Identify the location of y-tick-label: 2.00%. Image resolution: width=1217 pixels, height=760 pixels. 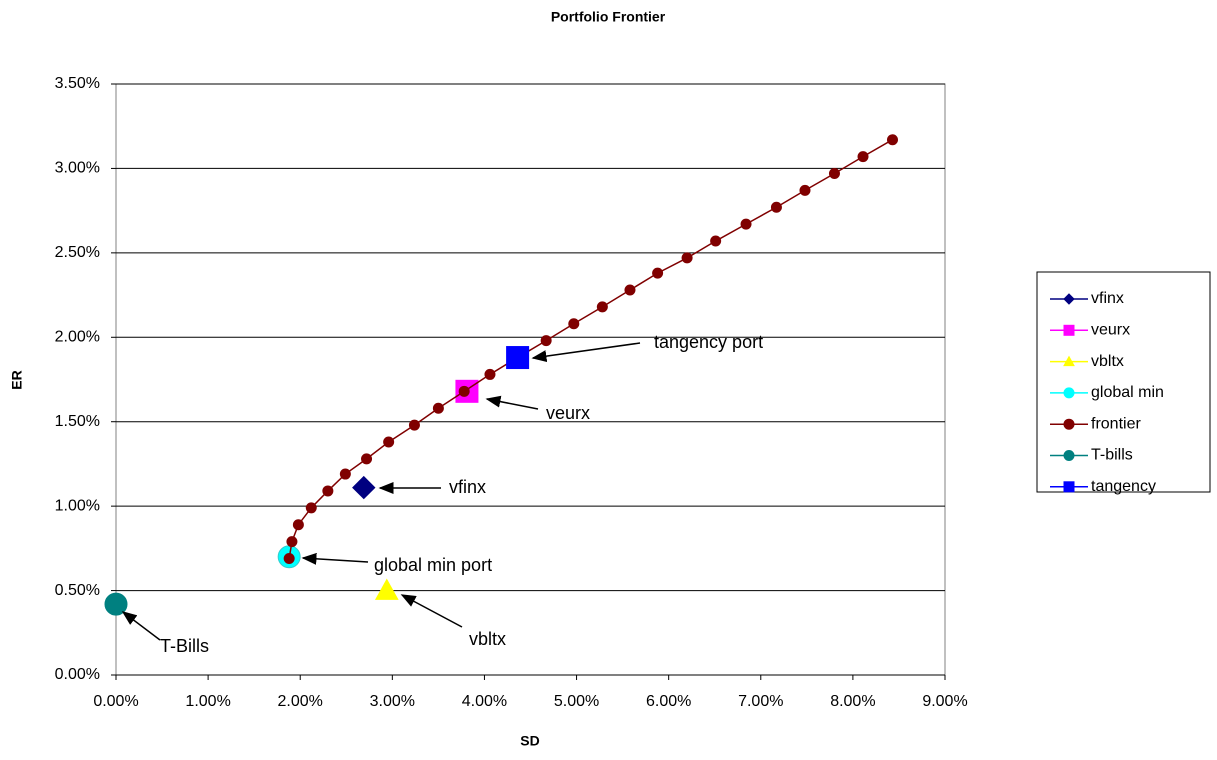
(77, 337).